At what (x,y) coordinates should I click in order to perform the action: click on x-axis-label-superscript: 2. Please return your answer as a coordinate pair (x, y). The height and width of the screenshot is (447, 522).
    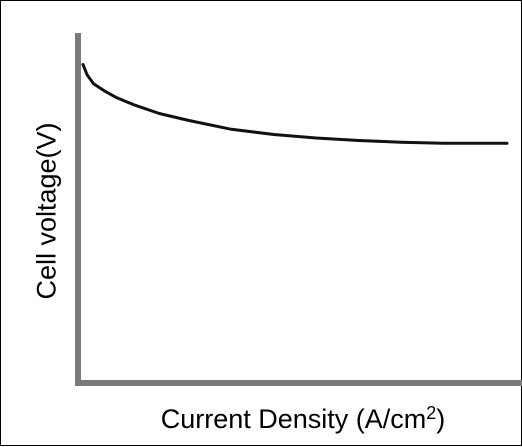
    Looking at the image, I should click on (431, 413).